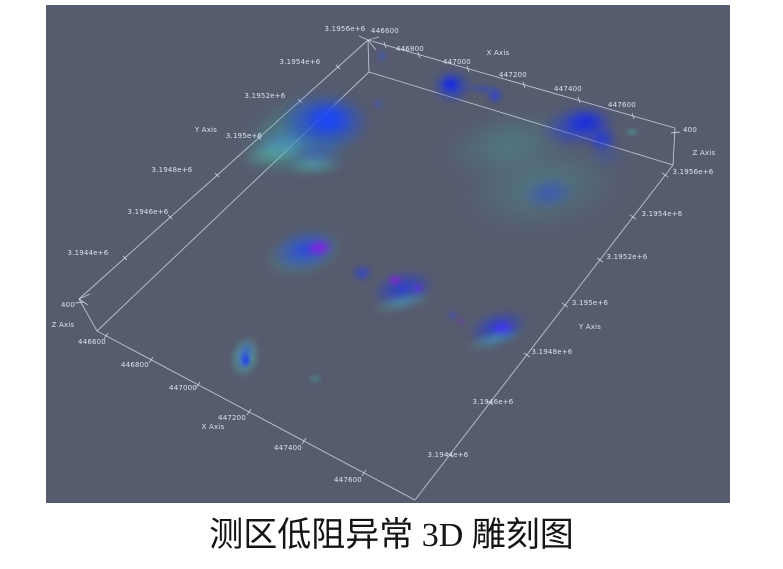  What do you see at coordinates (391, 535) in the screenshot?
I see `figure-caption: 测区低阻异常 3D 雕刻图` at bounding box center [391, 535].